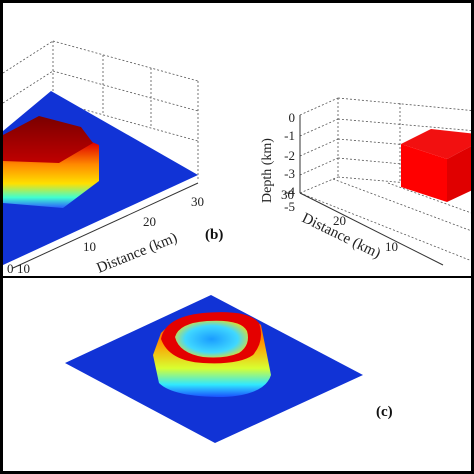 The image size is (474, 474). What do you see at coordinates (137, 253) in the screenshot?
I see `panel-a-x-axis-label: Distance (km)` at bounding box center [137, 253].